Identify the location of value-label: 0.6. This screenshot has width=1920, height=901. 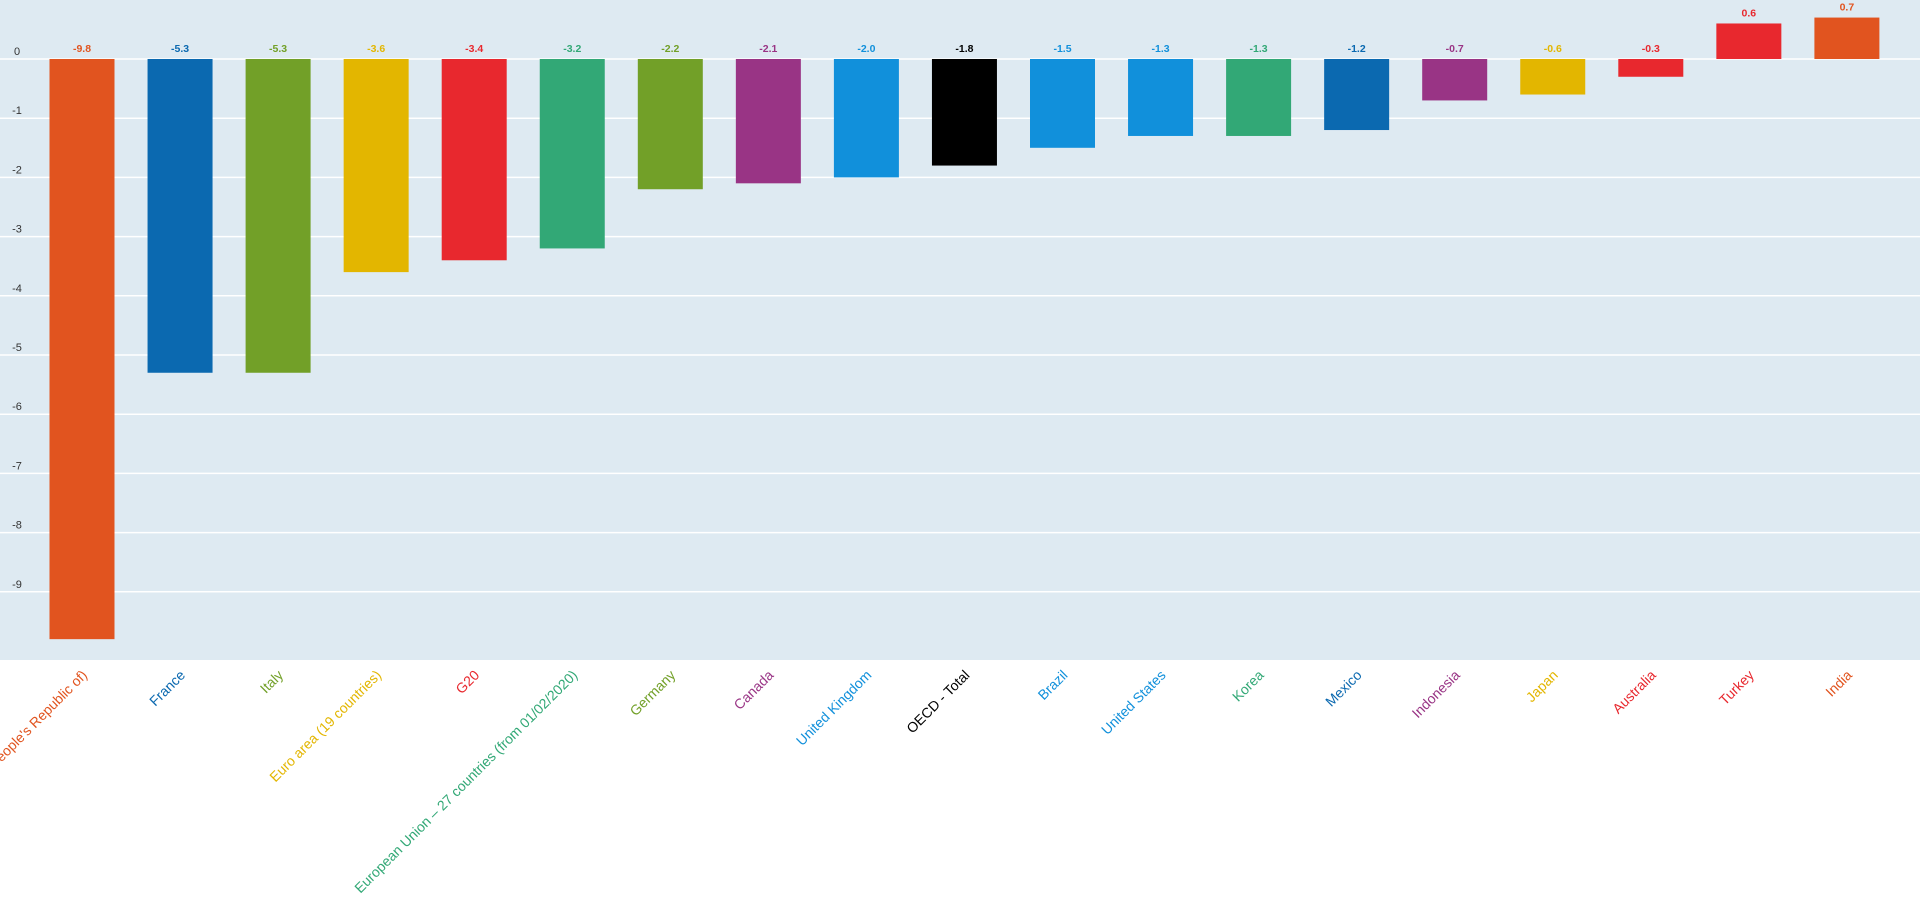
(1749, 13).